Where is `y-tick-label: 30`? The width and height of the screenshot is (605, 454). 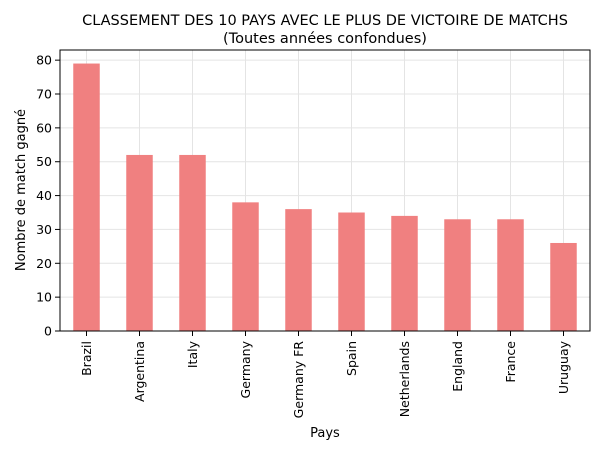
y-tick-label: 30 is located at coordinates (44, 229).